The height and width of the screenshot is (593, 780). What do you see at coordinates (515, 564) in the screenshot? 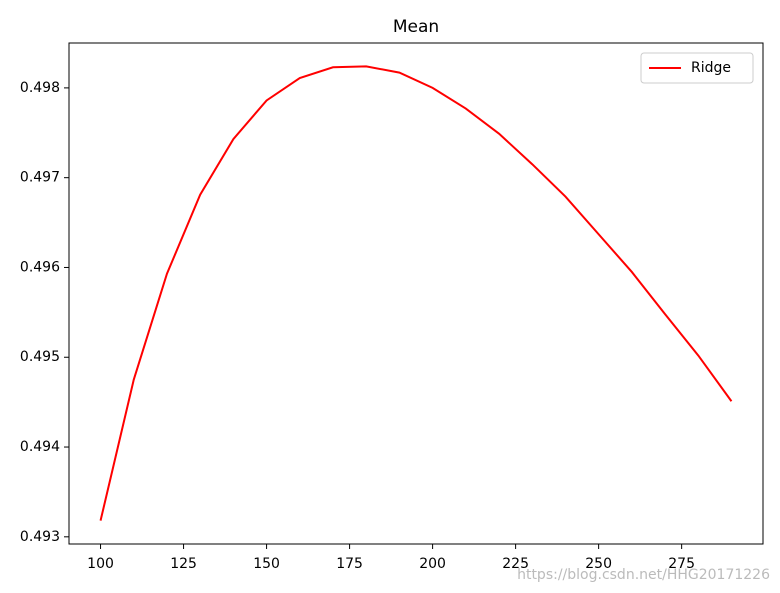
I see `x-tick-label: 225` at bounding box center [515, 564].